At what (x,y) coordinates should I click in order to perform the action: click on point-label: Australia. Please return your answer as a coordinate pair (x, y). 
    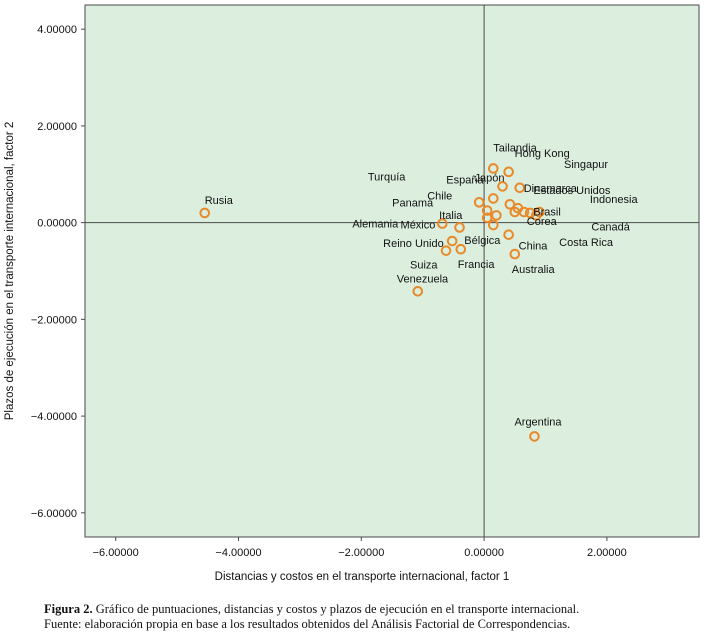
    Looking at the image, I should click on (534, 270).